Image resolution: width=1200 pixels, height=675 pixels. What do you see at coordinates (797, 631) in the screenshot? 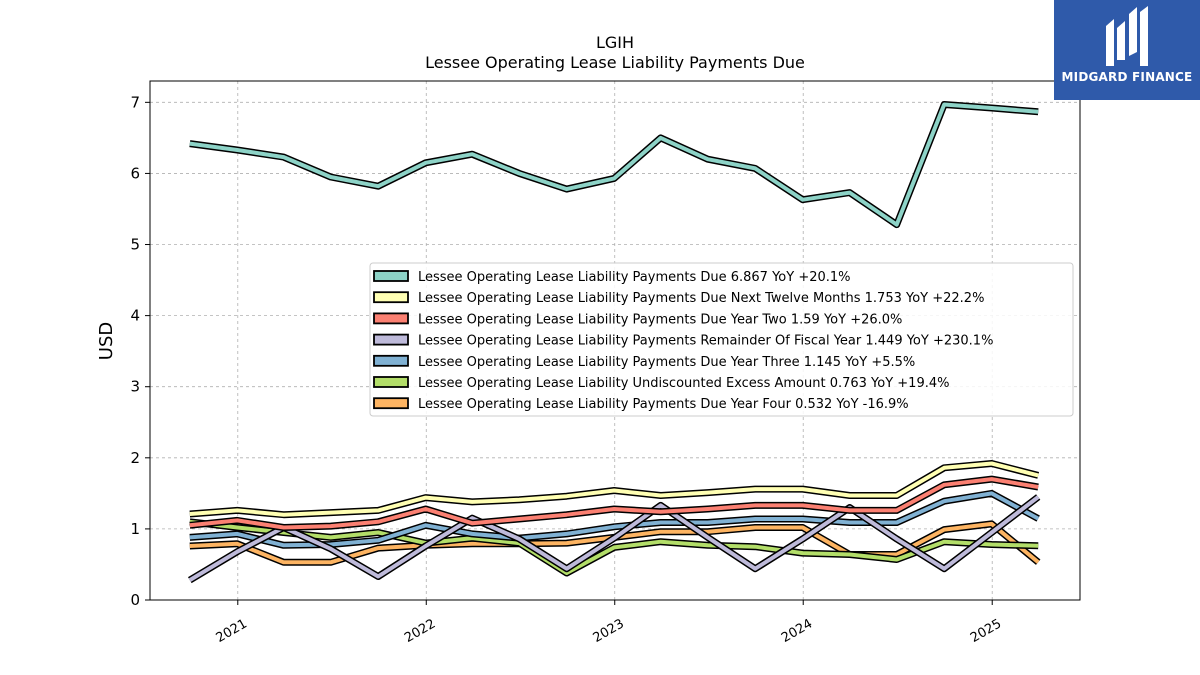
I see `x-tick-label: 2024` at bounding box center [797, 631].